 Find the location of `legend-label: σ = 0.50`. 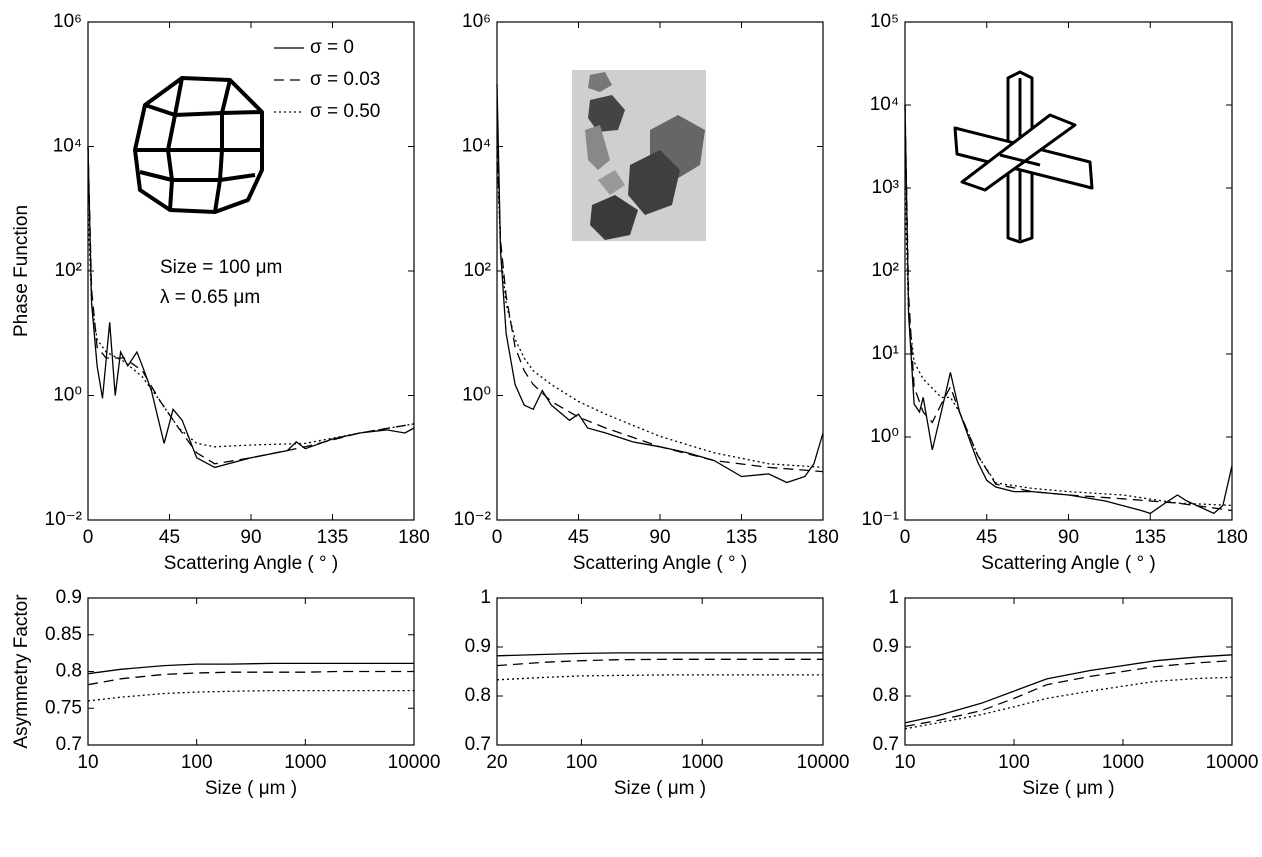

legend-label: σ = 0.50 is located at coordinates (345, 111).